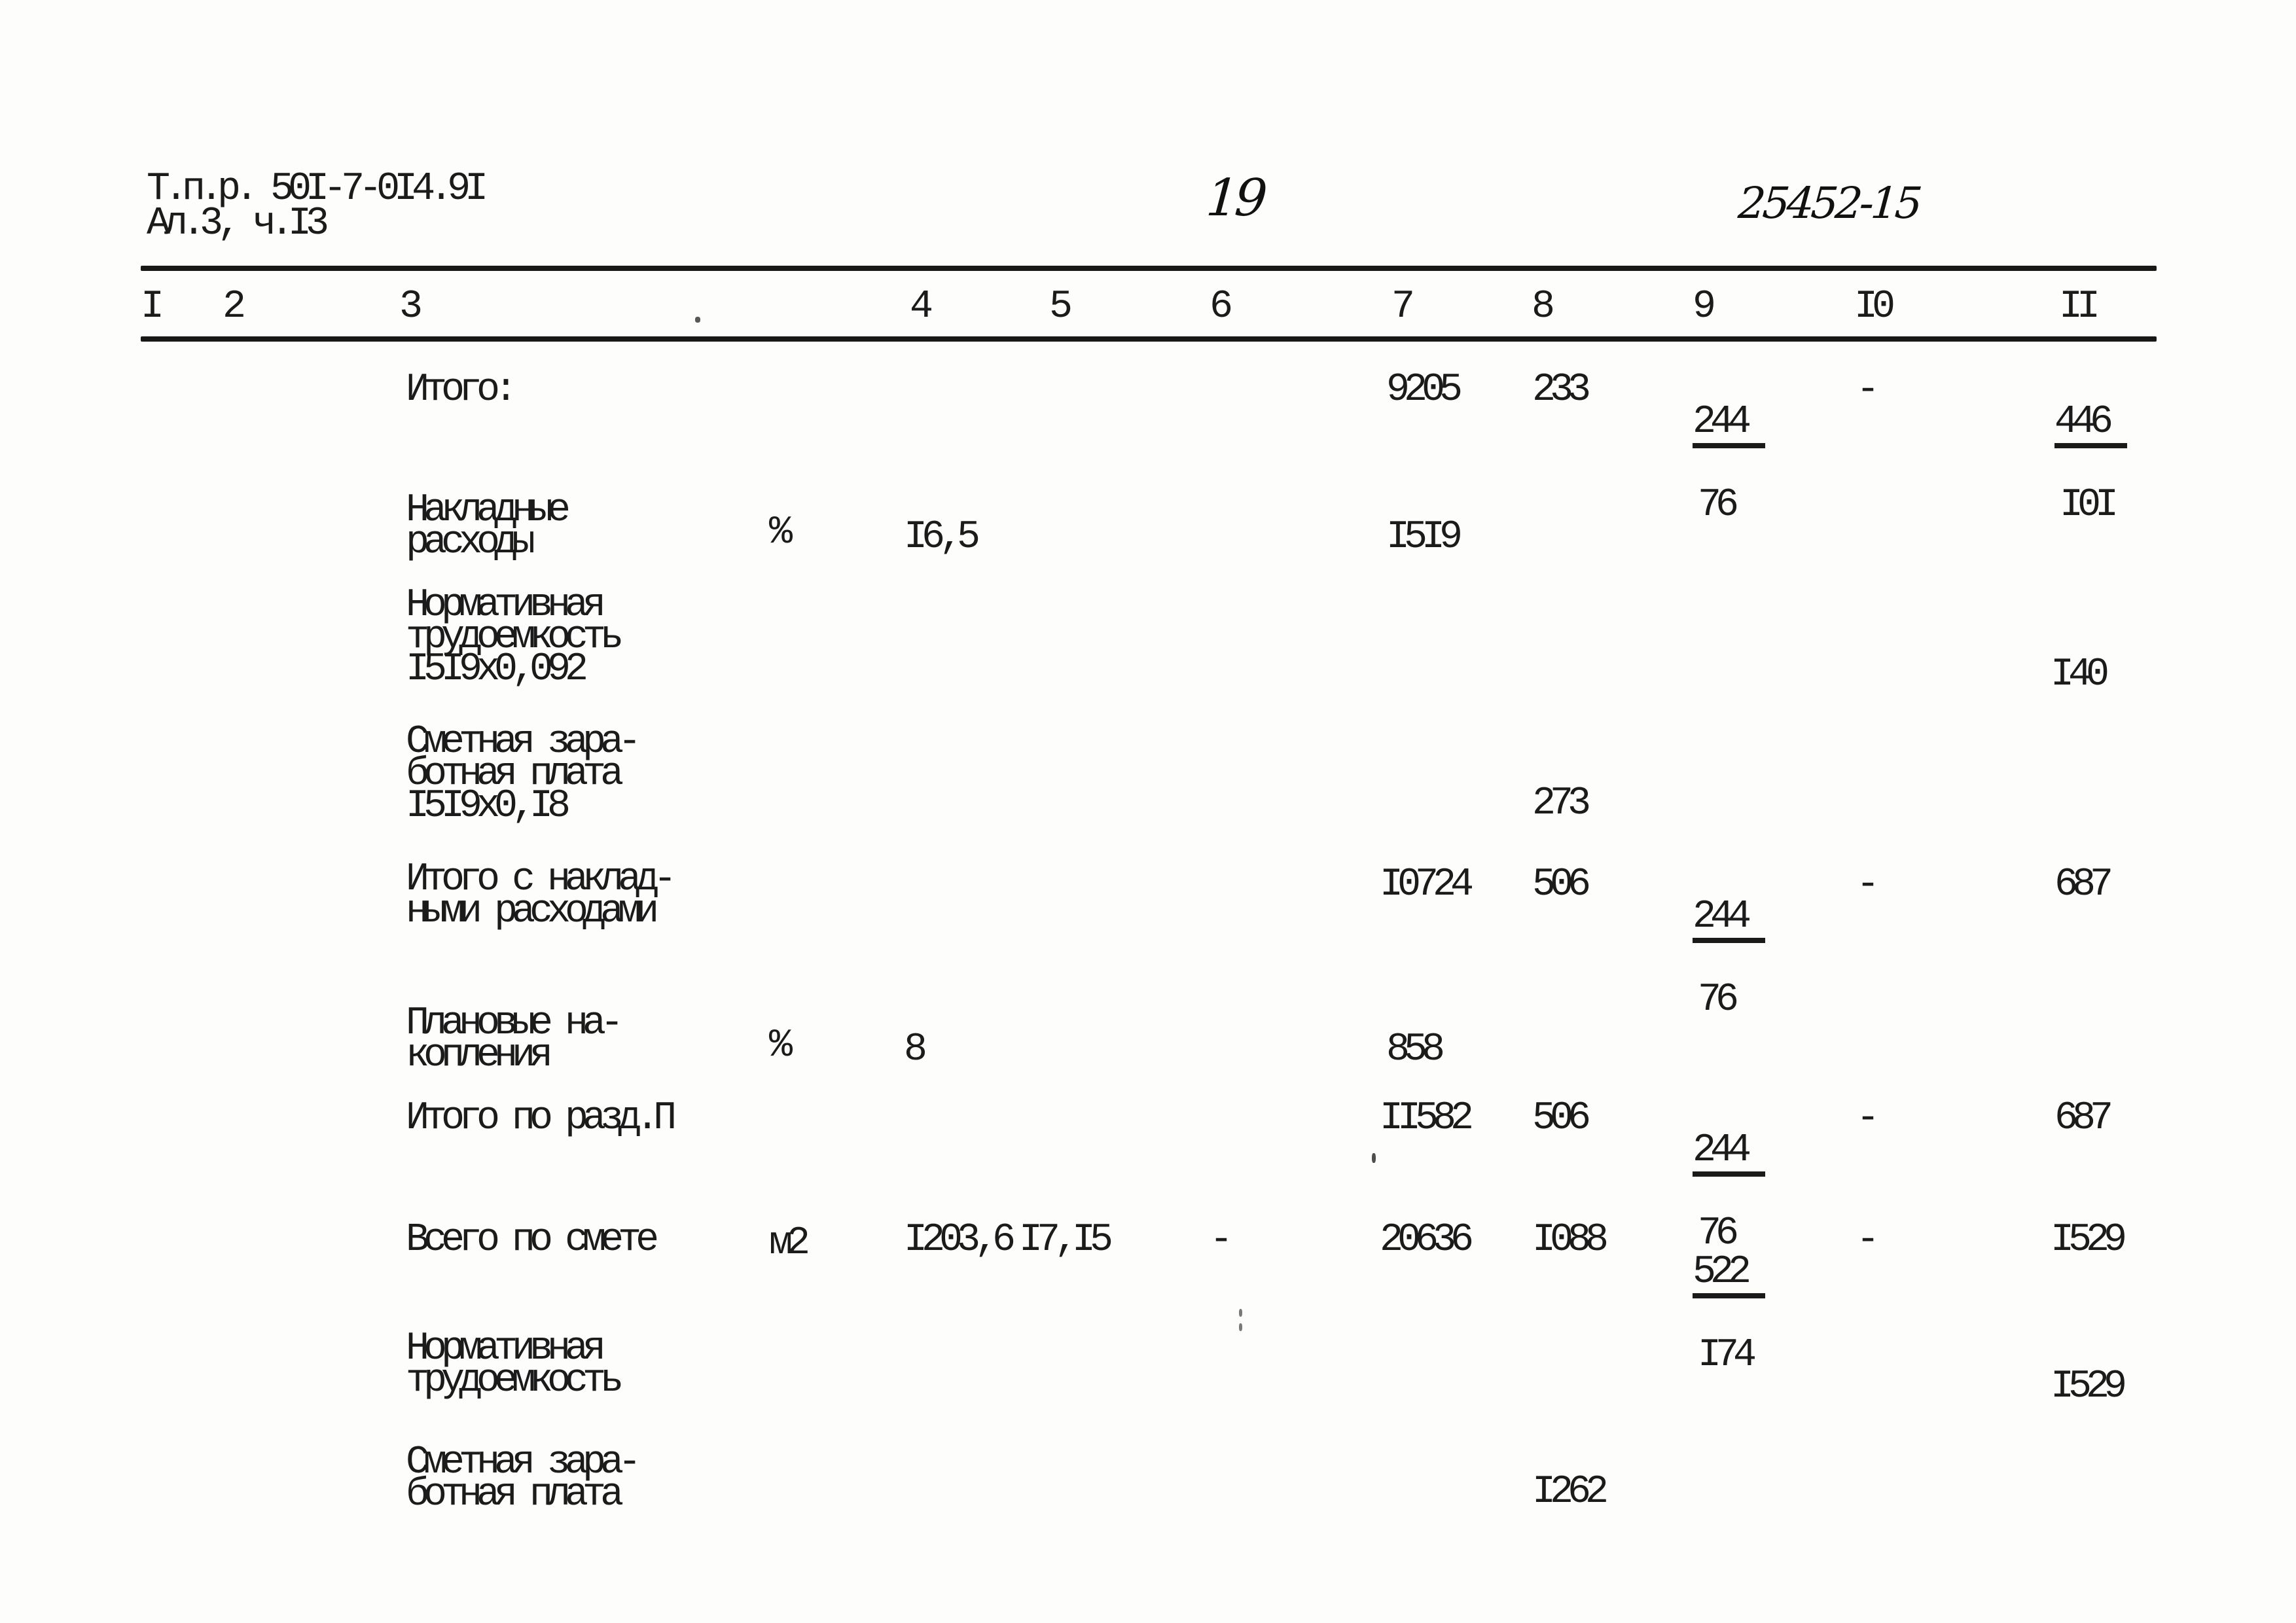  Describe the element at coordinates (1727, 1356) in the screenshot. I see `fraction-denominator: I74` at that location.